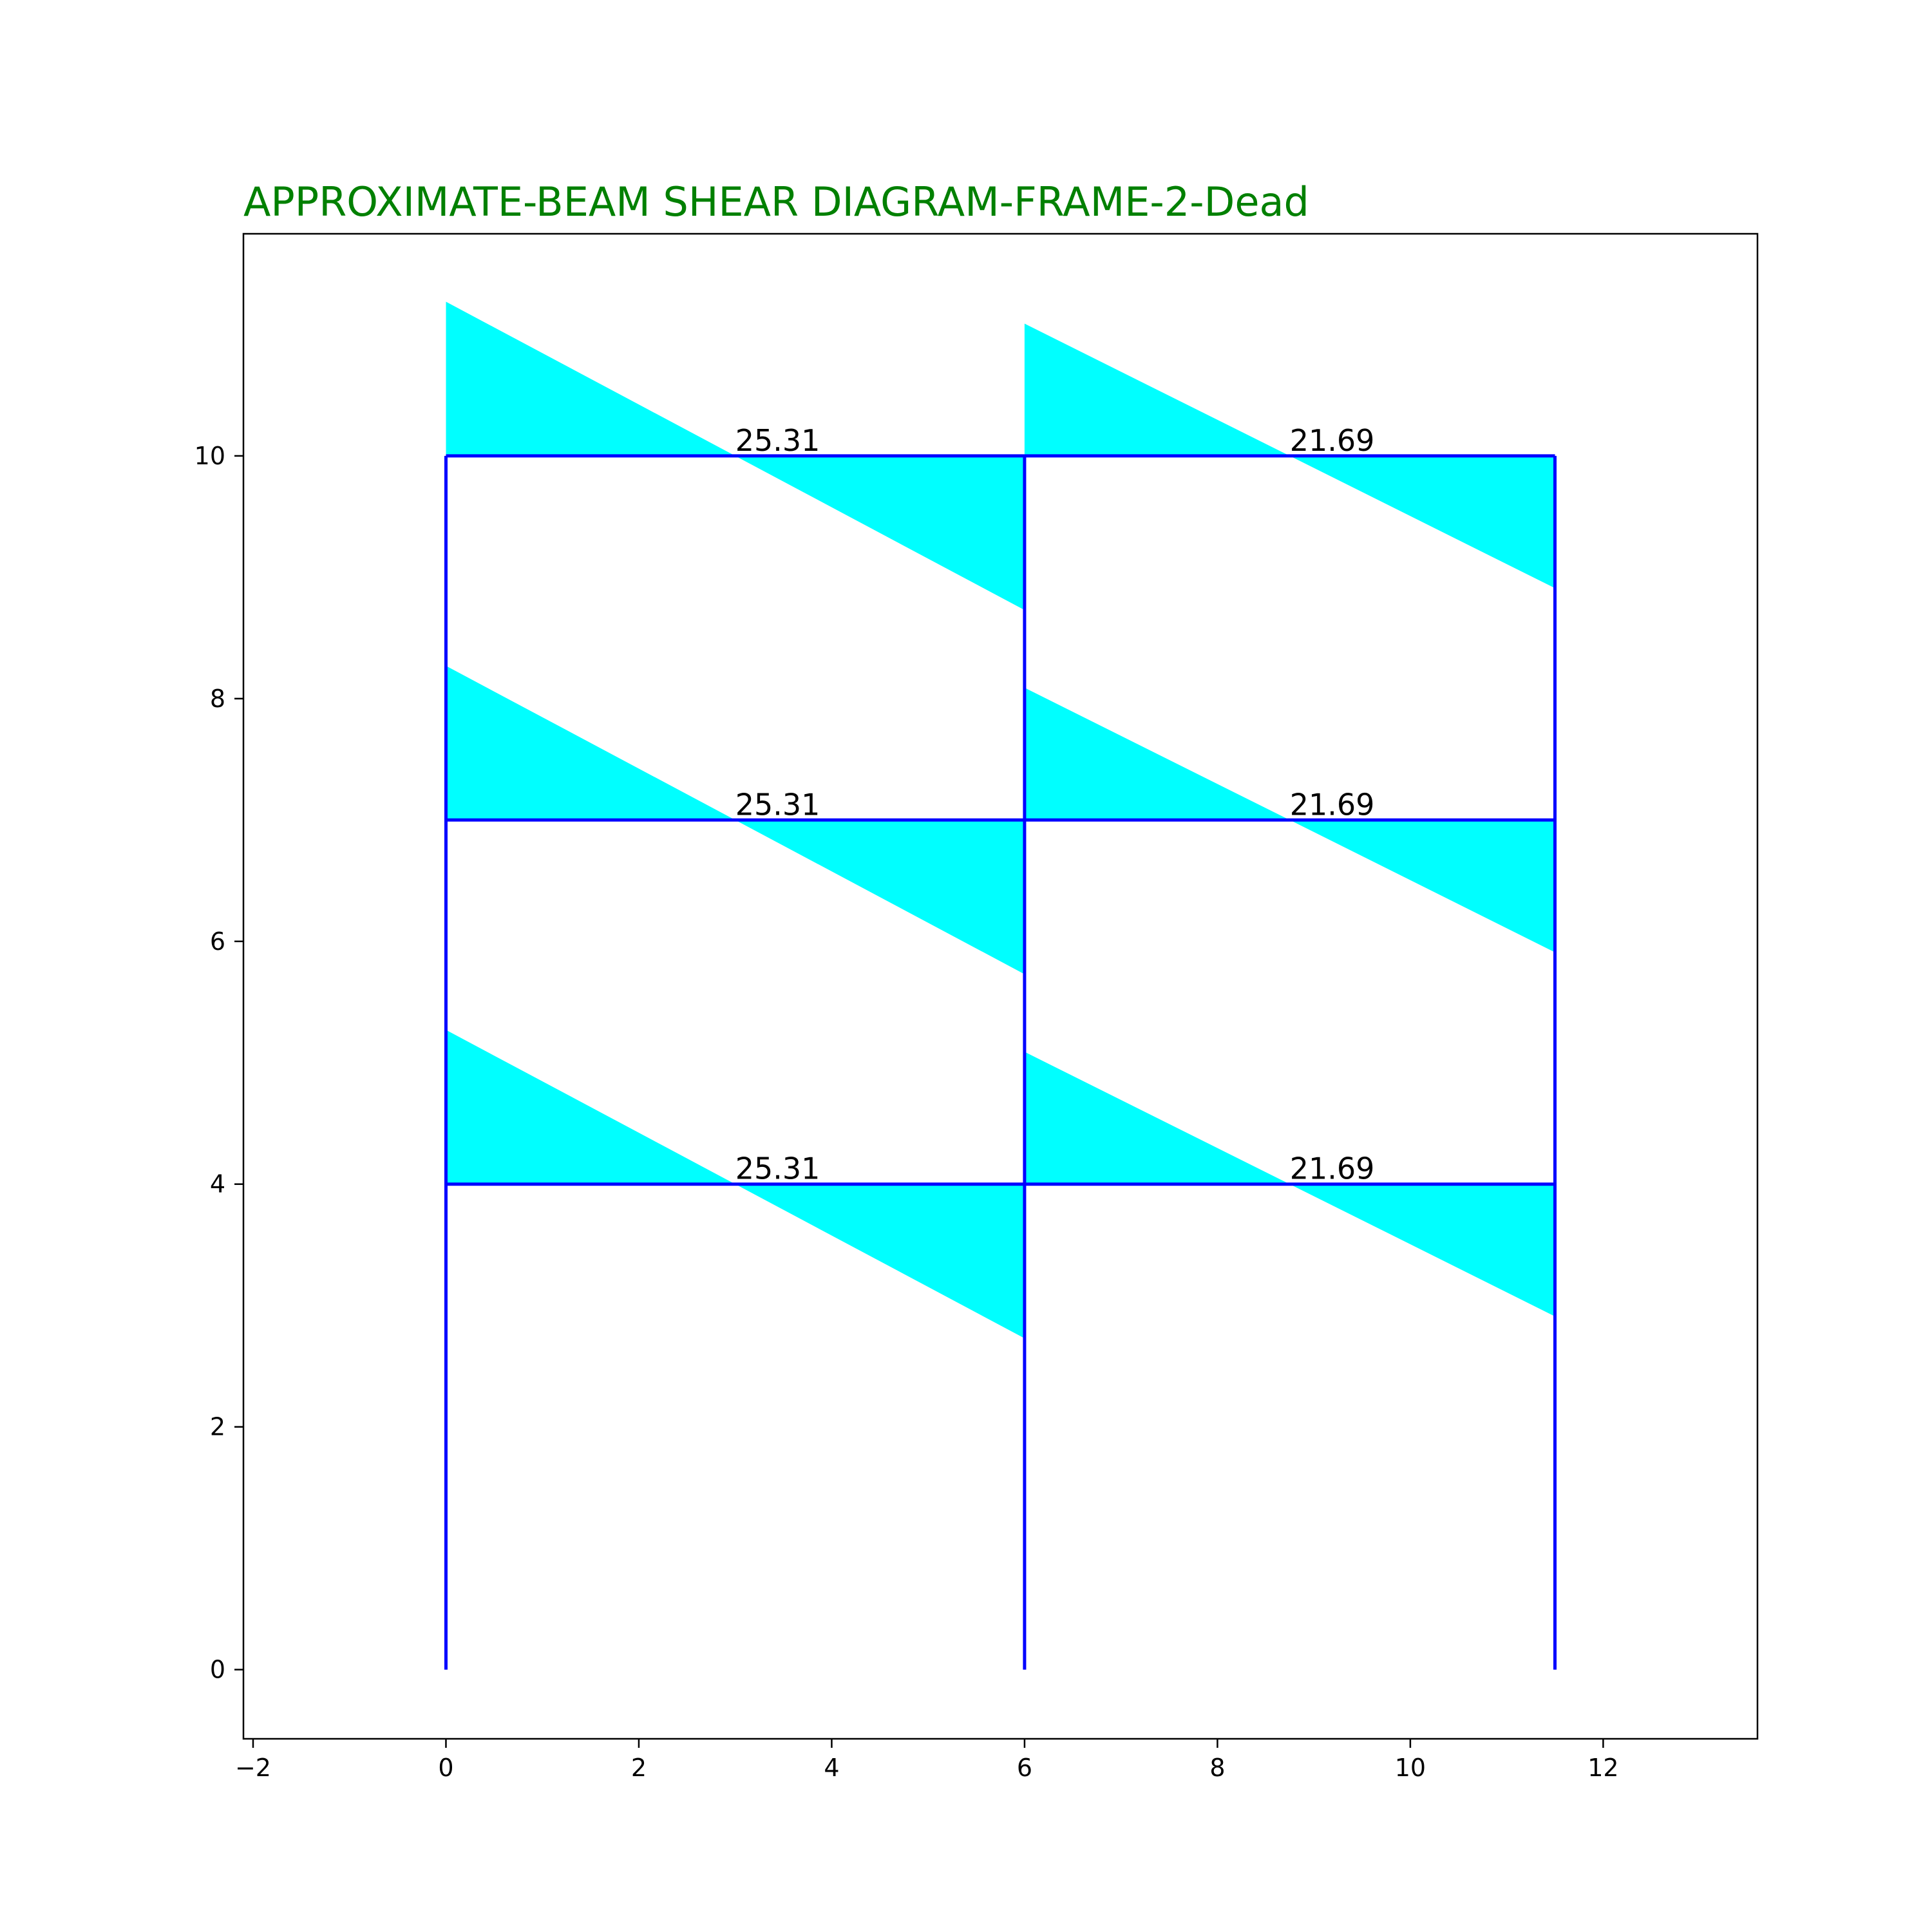  Describe the element at coordinates (1603, 1768) in the screenshot. I see `x-tick-label-7: 12` at that location.